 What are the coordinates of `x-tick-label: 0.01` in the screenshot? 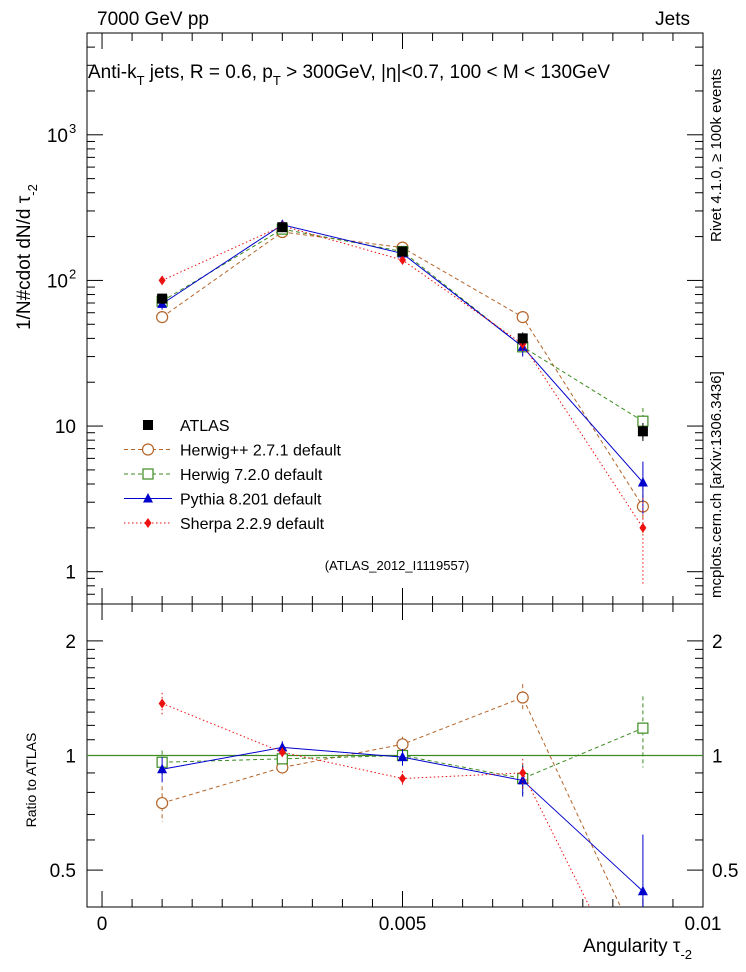 It's located at (703, 924).